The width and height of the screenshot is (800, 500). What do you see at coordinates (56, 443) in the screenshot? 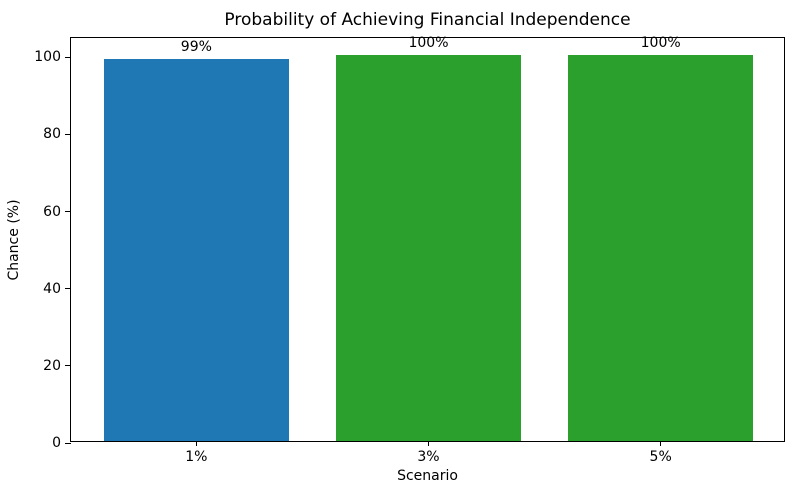
I see `y-tick-label: 0` at bounding box center [56, 443].